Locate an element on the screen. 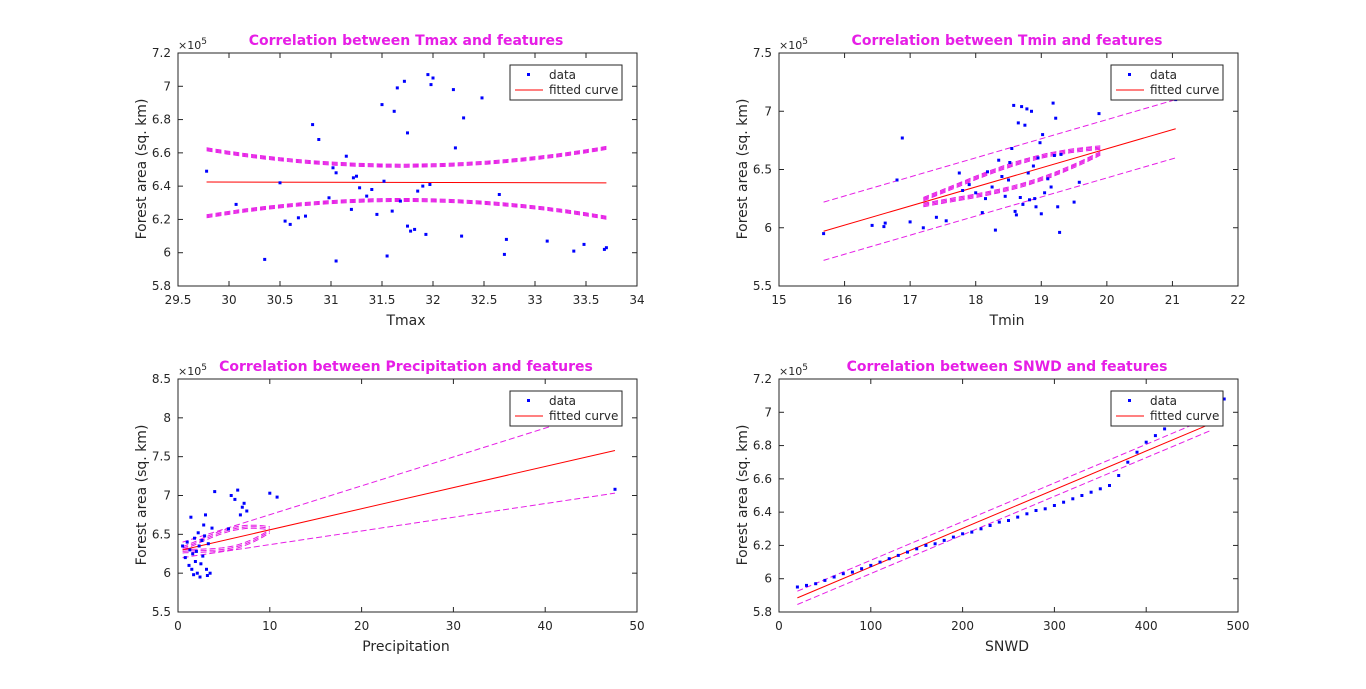 This screenshot has width=1366, height=689. y-exponent-label: ×10⁵ is located at coordinates (793, 370).